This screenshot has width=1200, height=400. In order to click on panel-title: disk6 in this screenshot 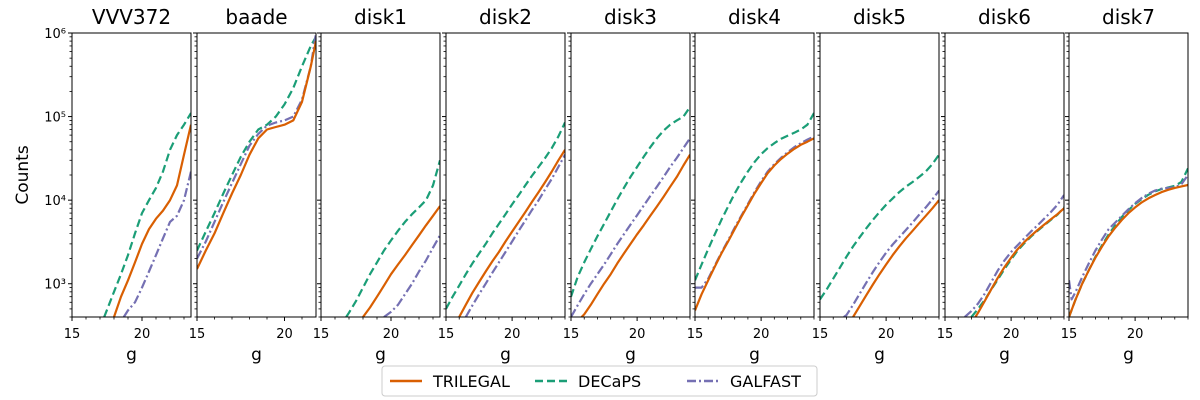, I will do `click(1004, 17)`.